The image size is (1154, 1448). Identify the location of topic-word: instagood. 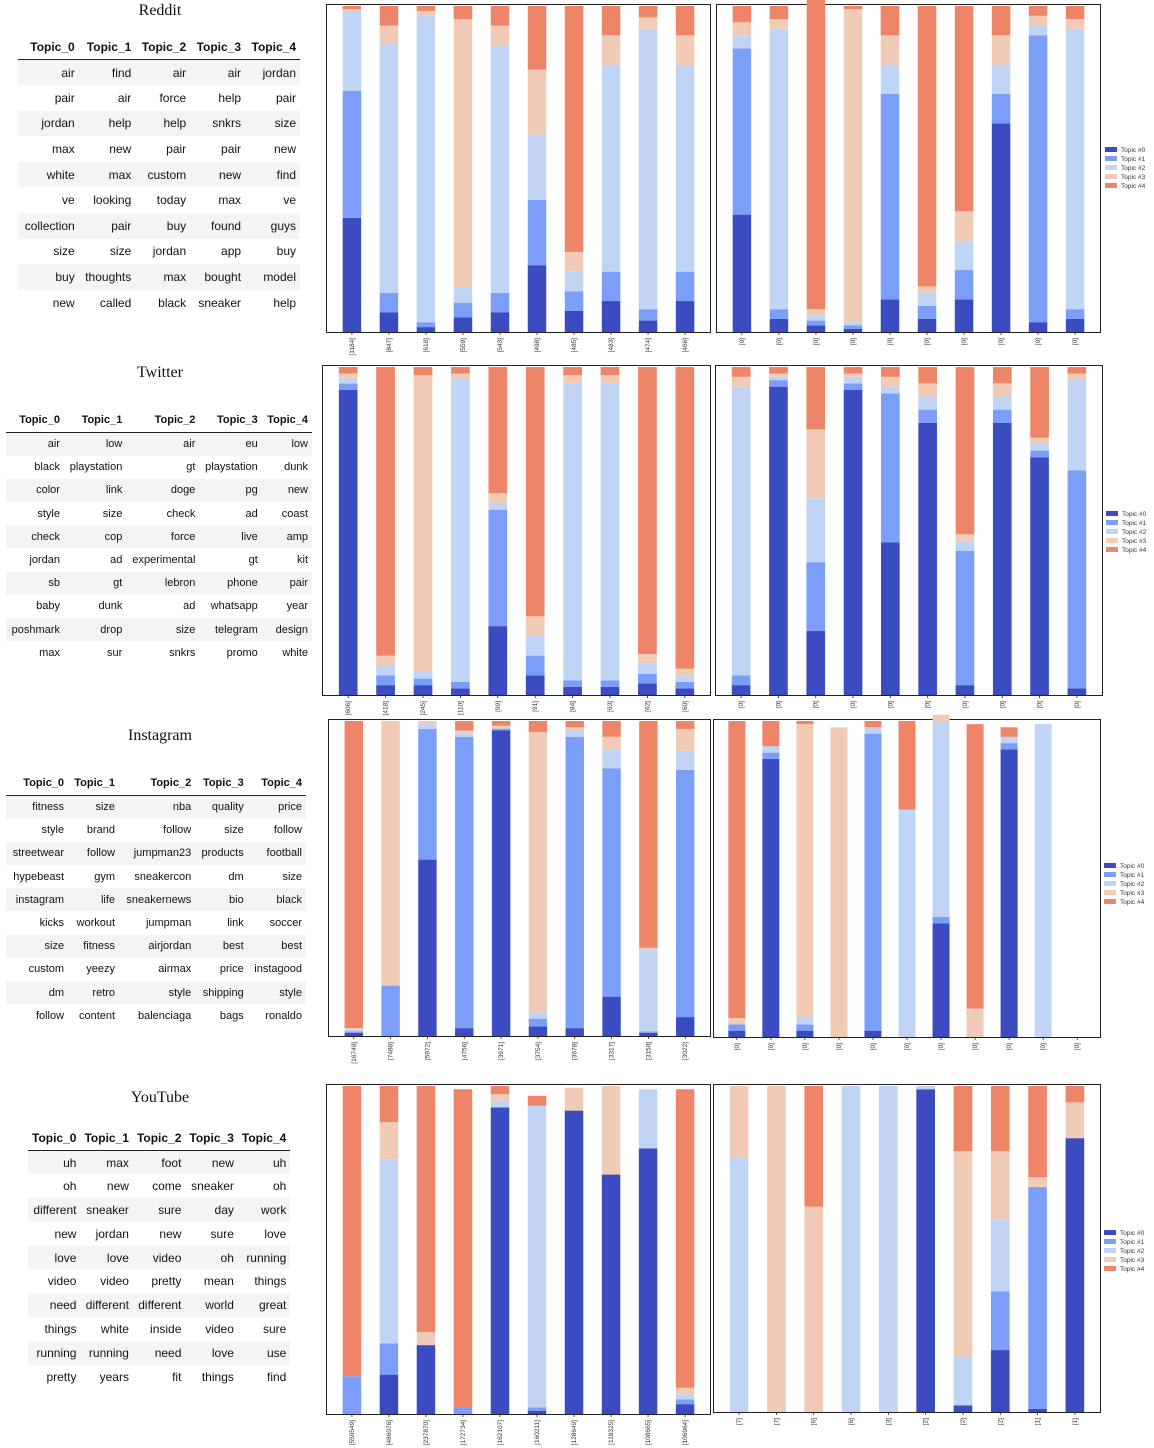
(278, 969).